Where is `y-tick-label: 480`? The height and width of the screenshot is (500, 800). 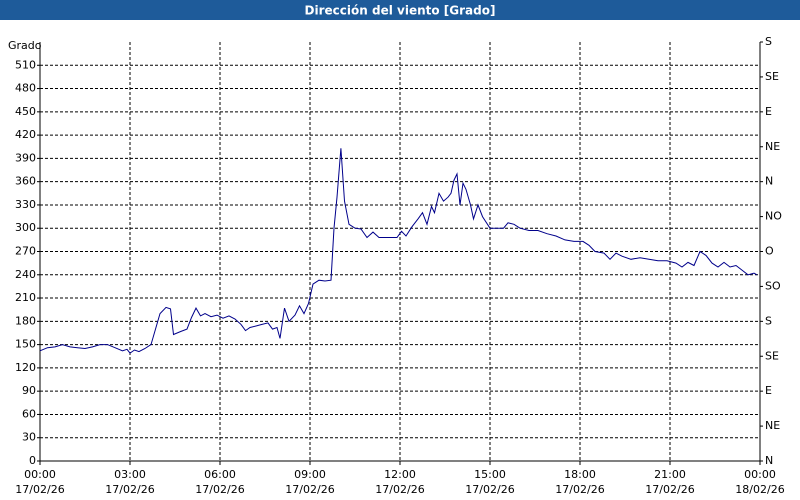 y-tick-label: 480 is located at coordinates (25, 88).